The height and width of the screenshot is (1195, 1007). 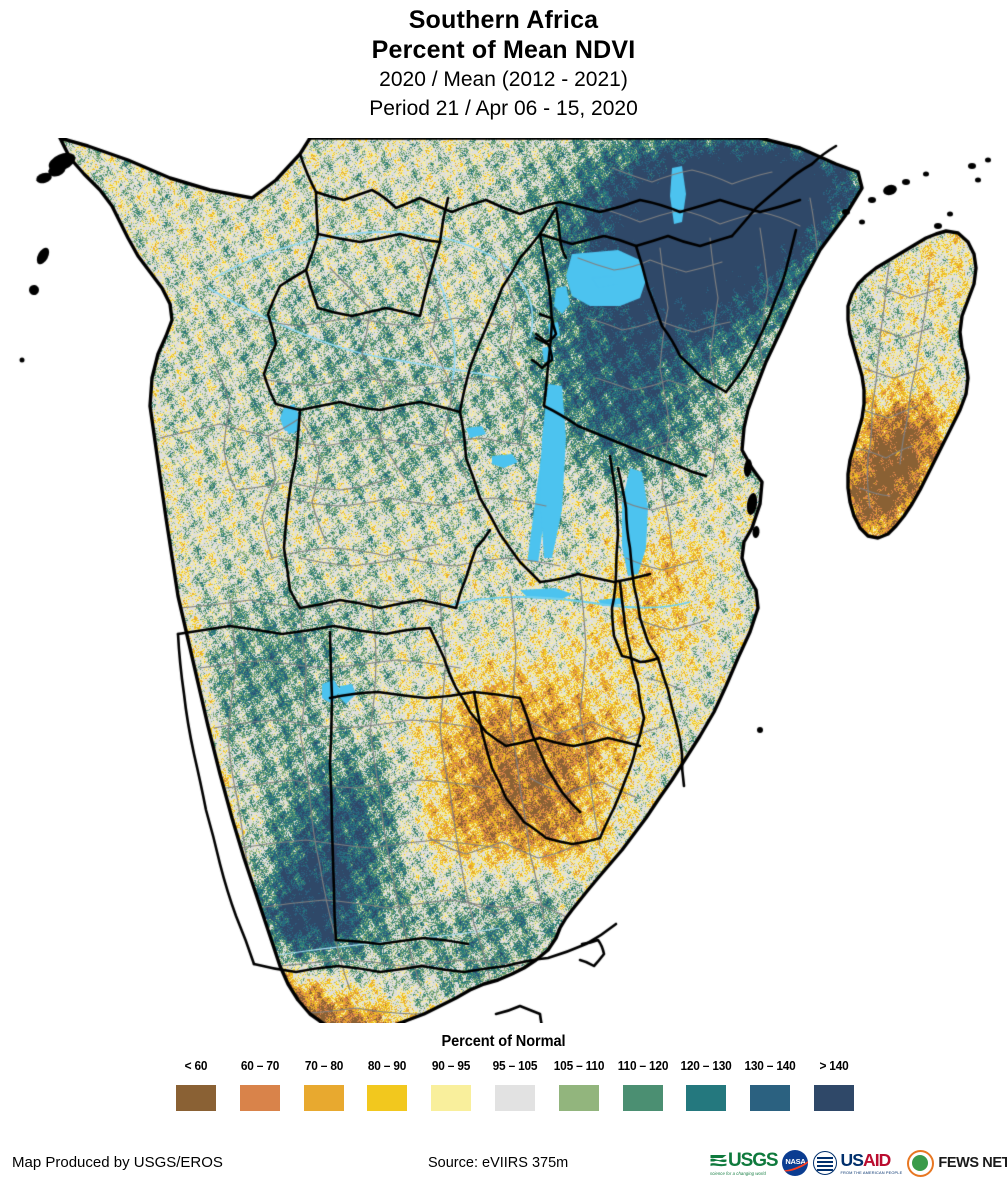 I want to click on legend-item: > 140, so click(x=834, y=1085).